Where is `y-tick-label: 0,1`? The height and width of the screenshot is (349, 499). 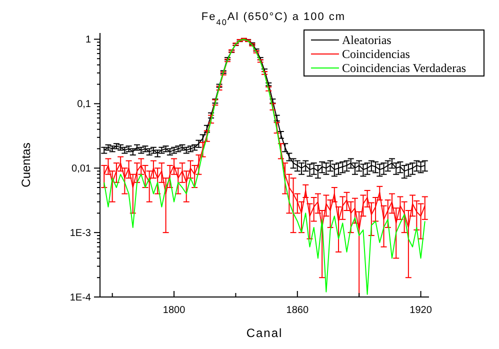 y-tick-label: 0,1 is located at coordinates (84, 104).